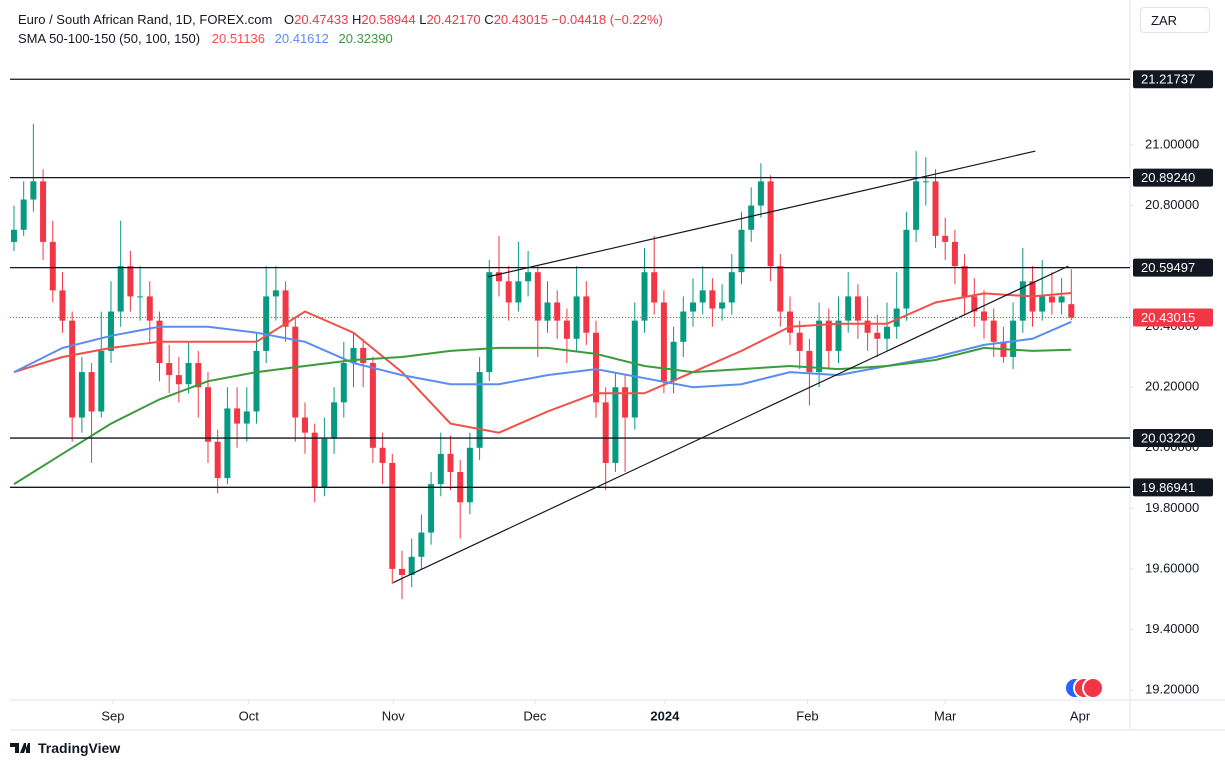 The height and width of the screenshot is (768, 1225). What do you see at coordinates (1168, 437) in the screenshot?
I see `level-label: 20.03220` at bounding box center [1168, 437].